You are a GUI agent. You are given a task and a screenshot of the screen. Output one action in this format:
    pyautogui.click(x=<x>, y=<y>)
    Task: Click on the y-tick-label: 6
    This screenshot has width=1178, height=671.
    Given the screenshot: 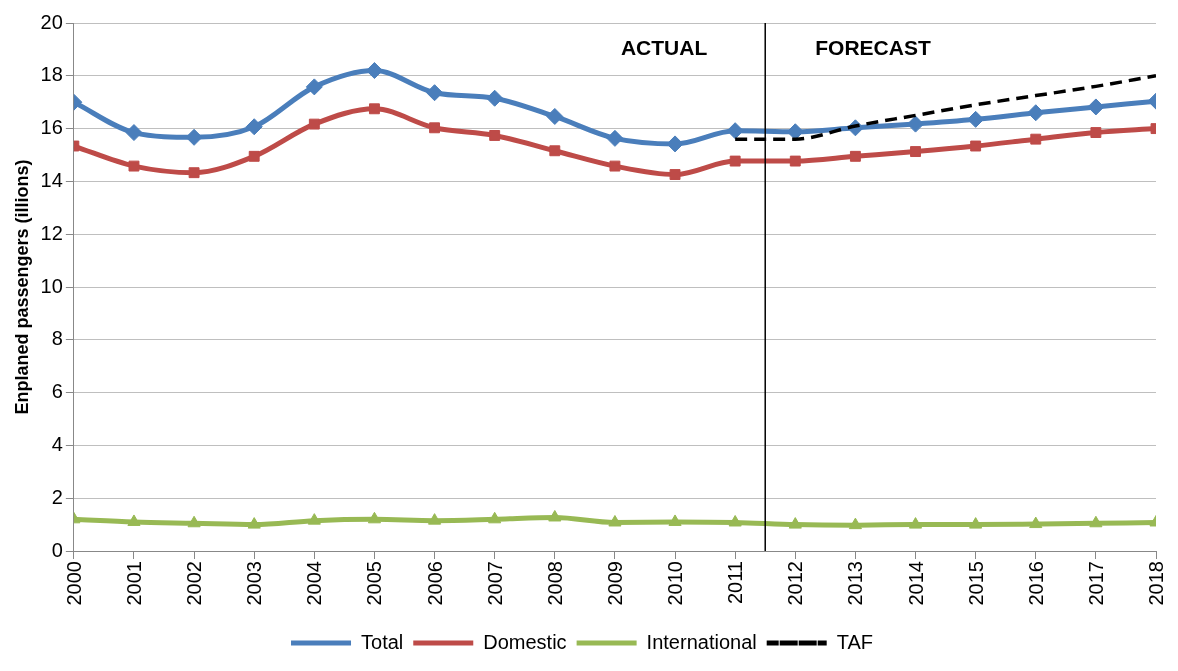 What is the action you would take?
    pyautogui.click(x=57, y=391)
    